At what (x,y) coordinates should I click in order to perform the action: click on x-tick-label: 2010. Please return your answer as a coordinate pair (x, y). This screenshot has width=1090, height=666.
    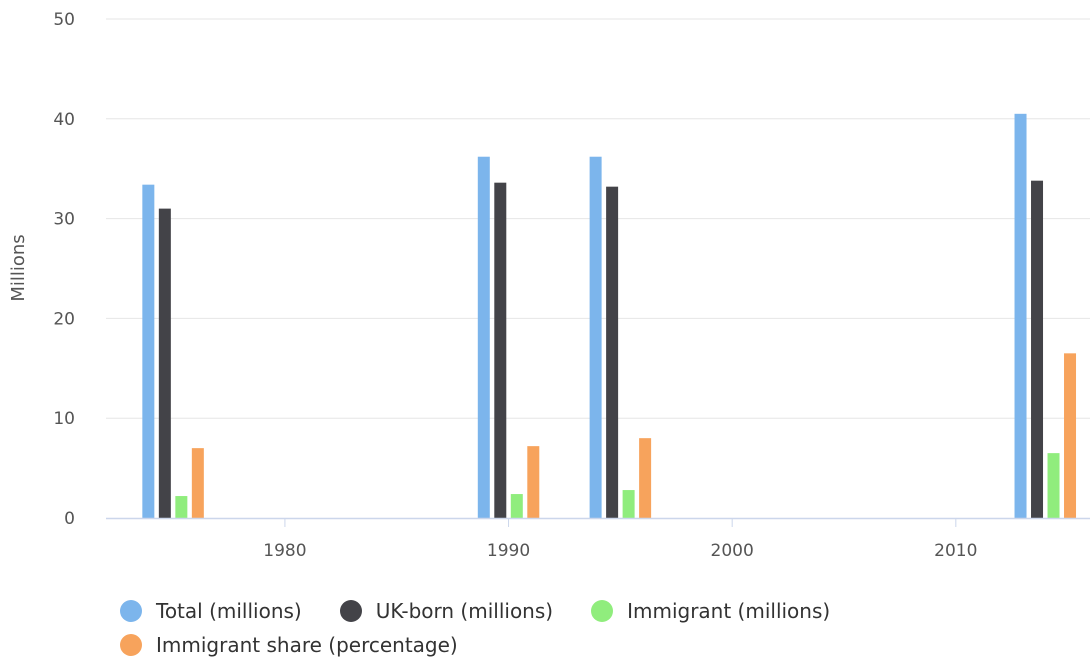
    Looking at the image, I should click on (955, 551).